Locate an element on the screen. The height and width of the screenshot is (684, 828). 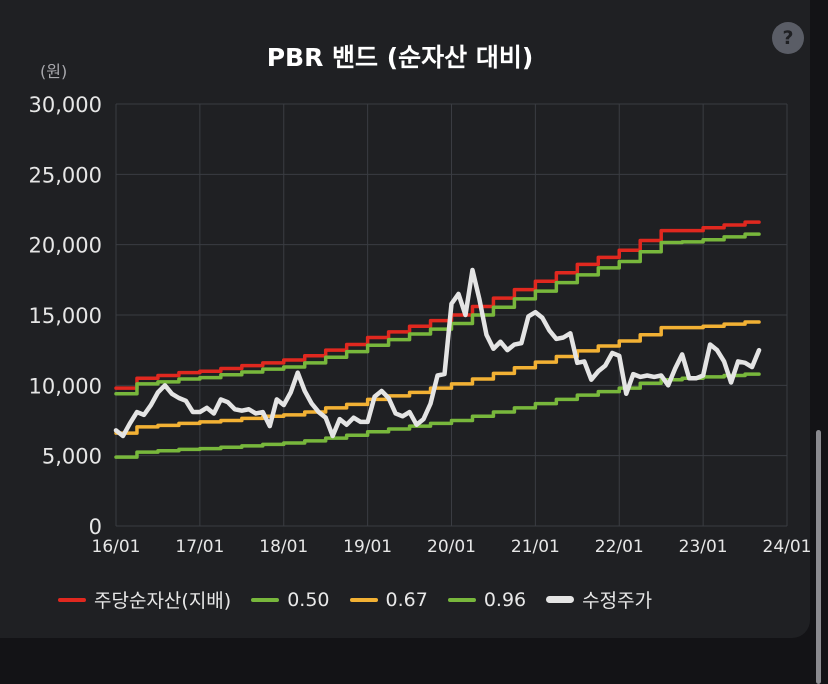
x-tick-label: 24/01 is located at coordinates (787, 547).